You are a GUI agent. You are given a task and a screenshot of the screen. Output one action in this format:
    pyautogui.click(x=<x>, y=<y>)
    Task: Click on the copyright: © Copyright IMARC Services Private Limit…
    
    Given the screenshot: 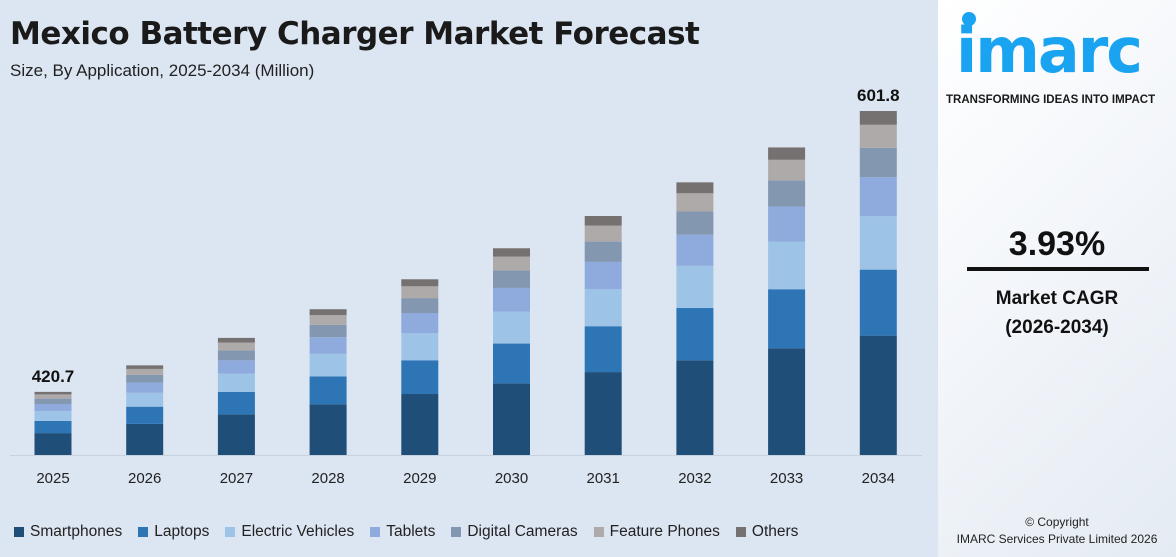 What is the action you would take?
    pyautogui.click(x=1057, y=531)
    